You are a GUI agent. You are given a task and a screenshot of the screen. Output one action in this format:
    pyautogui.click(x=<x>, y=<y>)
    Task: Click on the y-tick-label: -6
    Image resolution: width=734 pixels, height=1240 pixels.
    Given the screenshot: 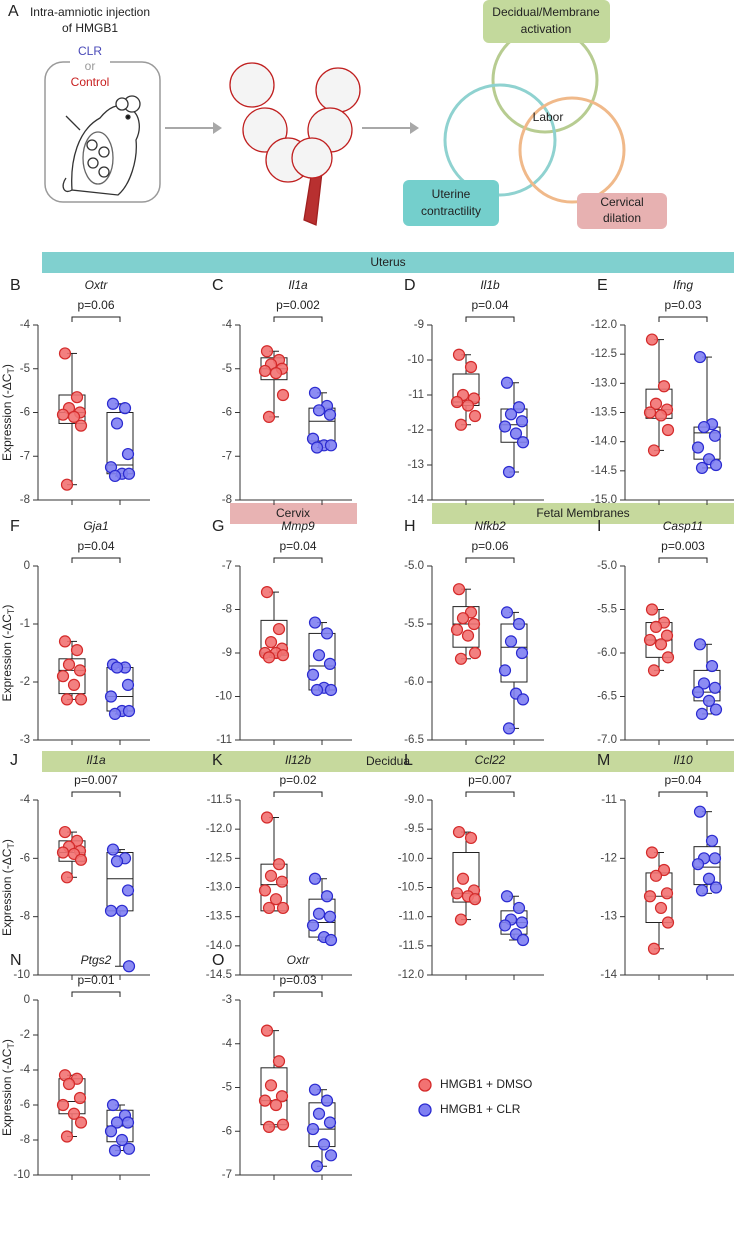 What is the action you would take?
    pyautogui.click(x=227, y=1131)
    